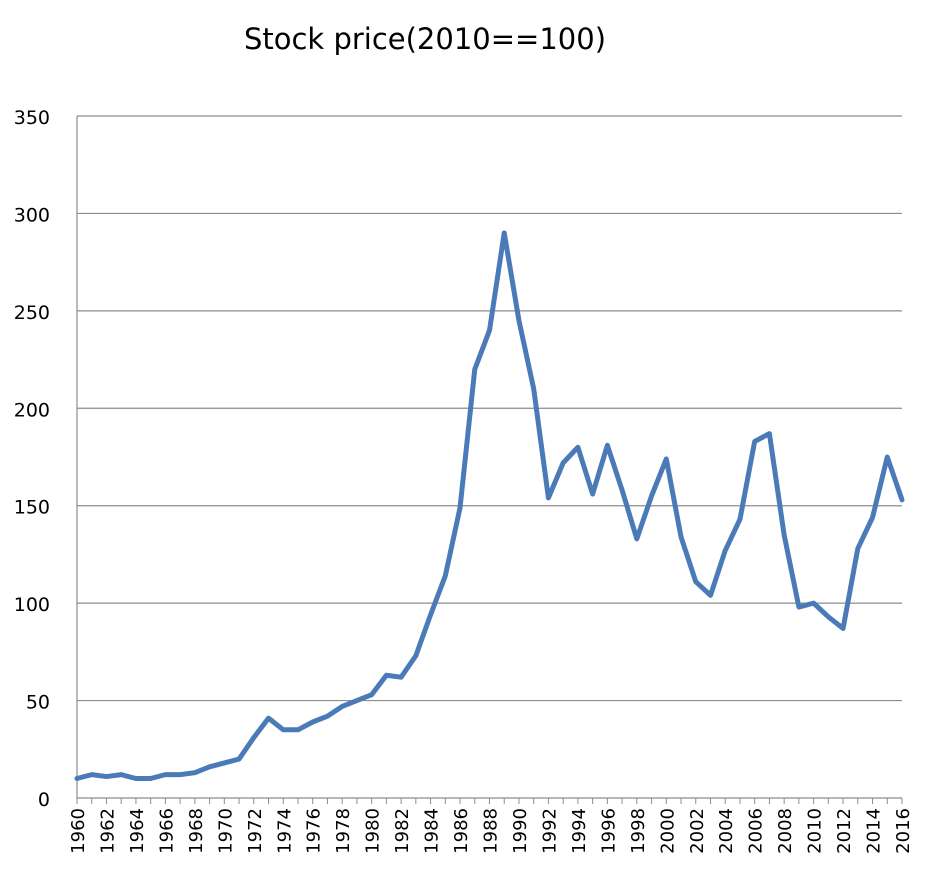 This screenshot has height=894, width=930. Describe the element at coordinates (225, 831) in the screenshot. I see `x-tick-label: 1970` at that location.